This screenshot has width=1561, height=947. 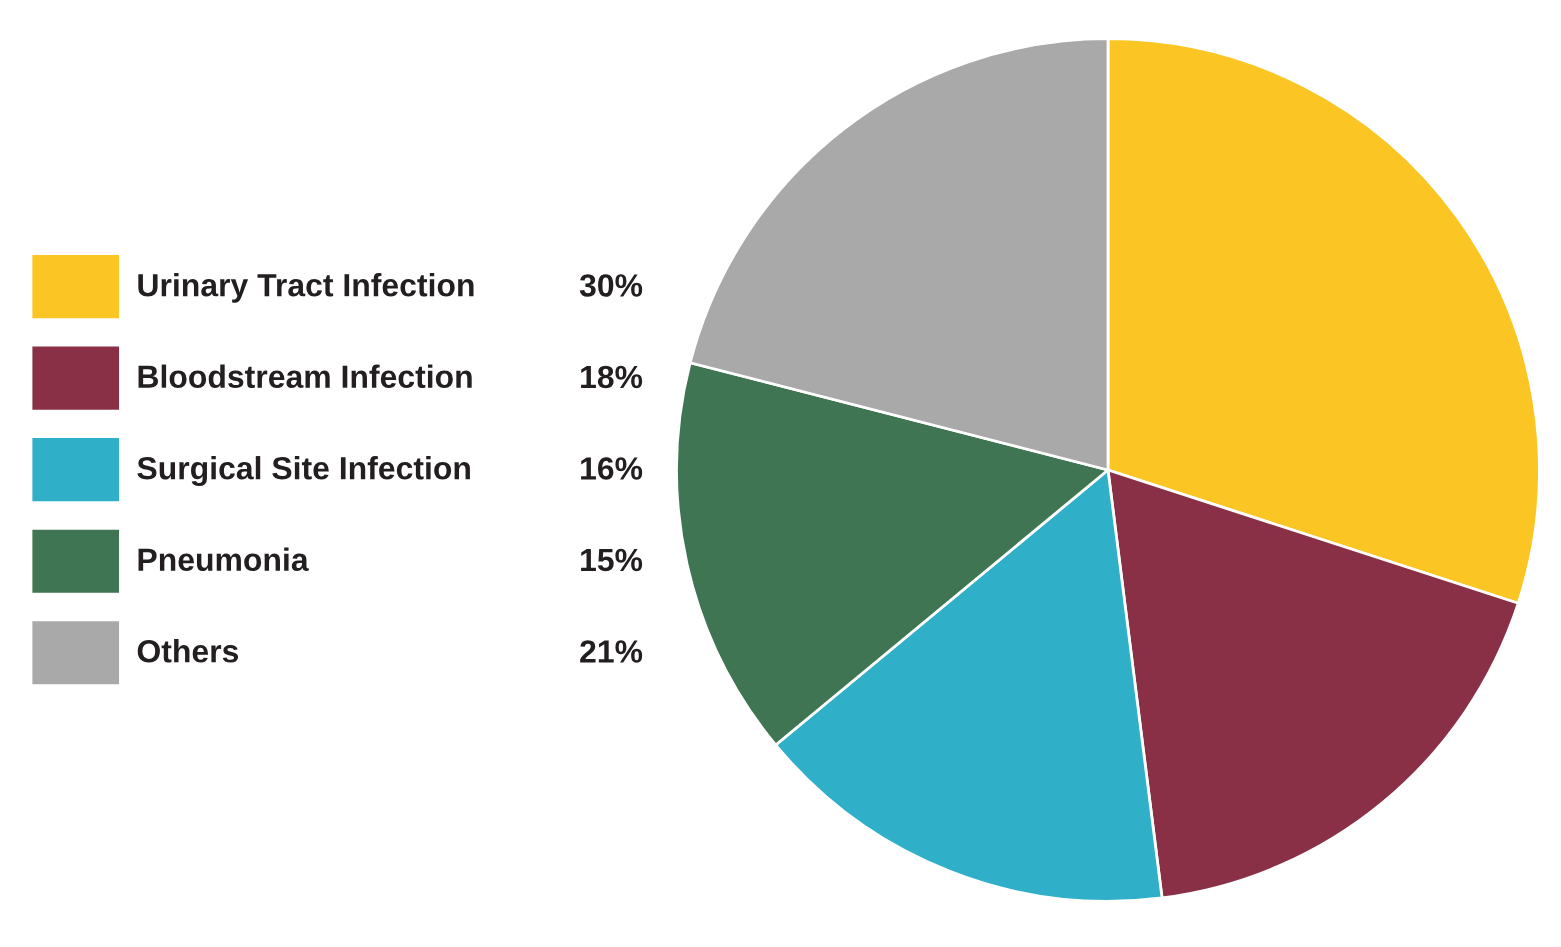 What do you see at coordinates (306, 288) in the screenshot?
I see `legend-label: Urinary Tract Infection` at bounding box center [306, 288].